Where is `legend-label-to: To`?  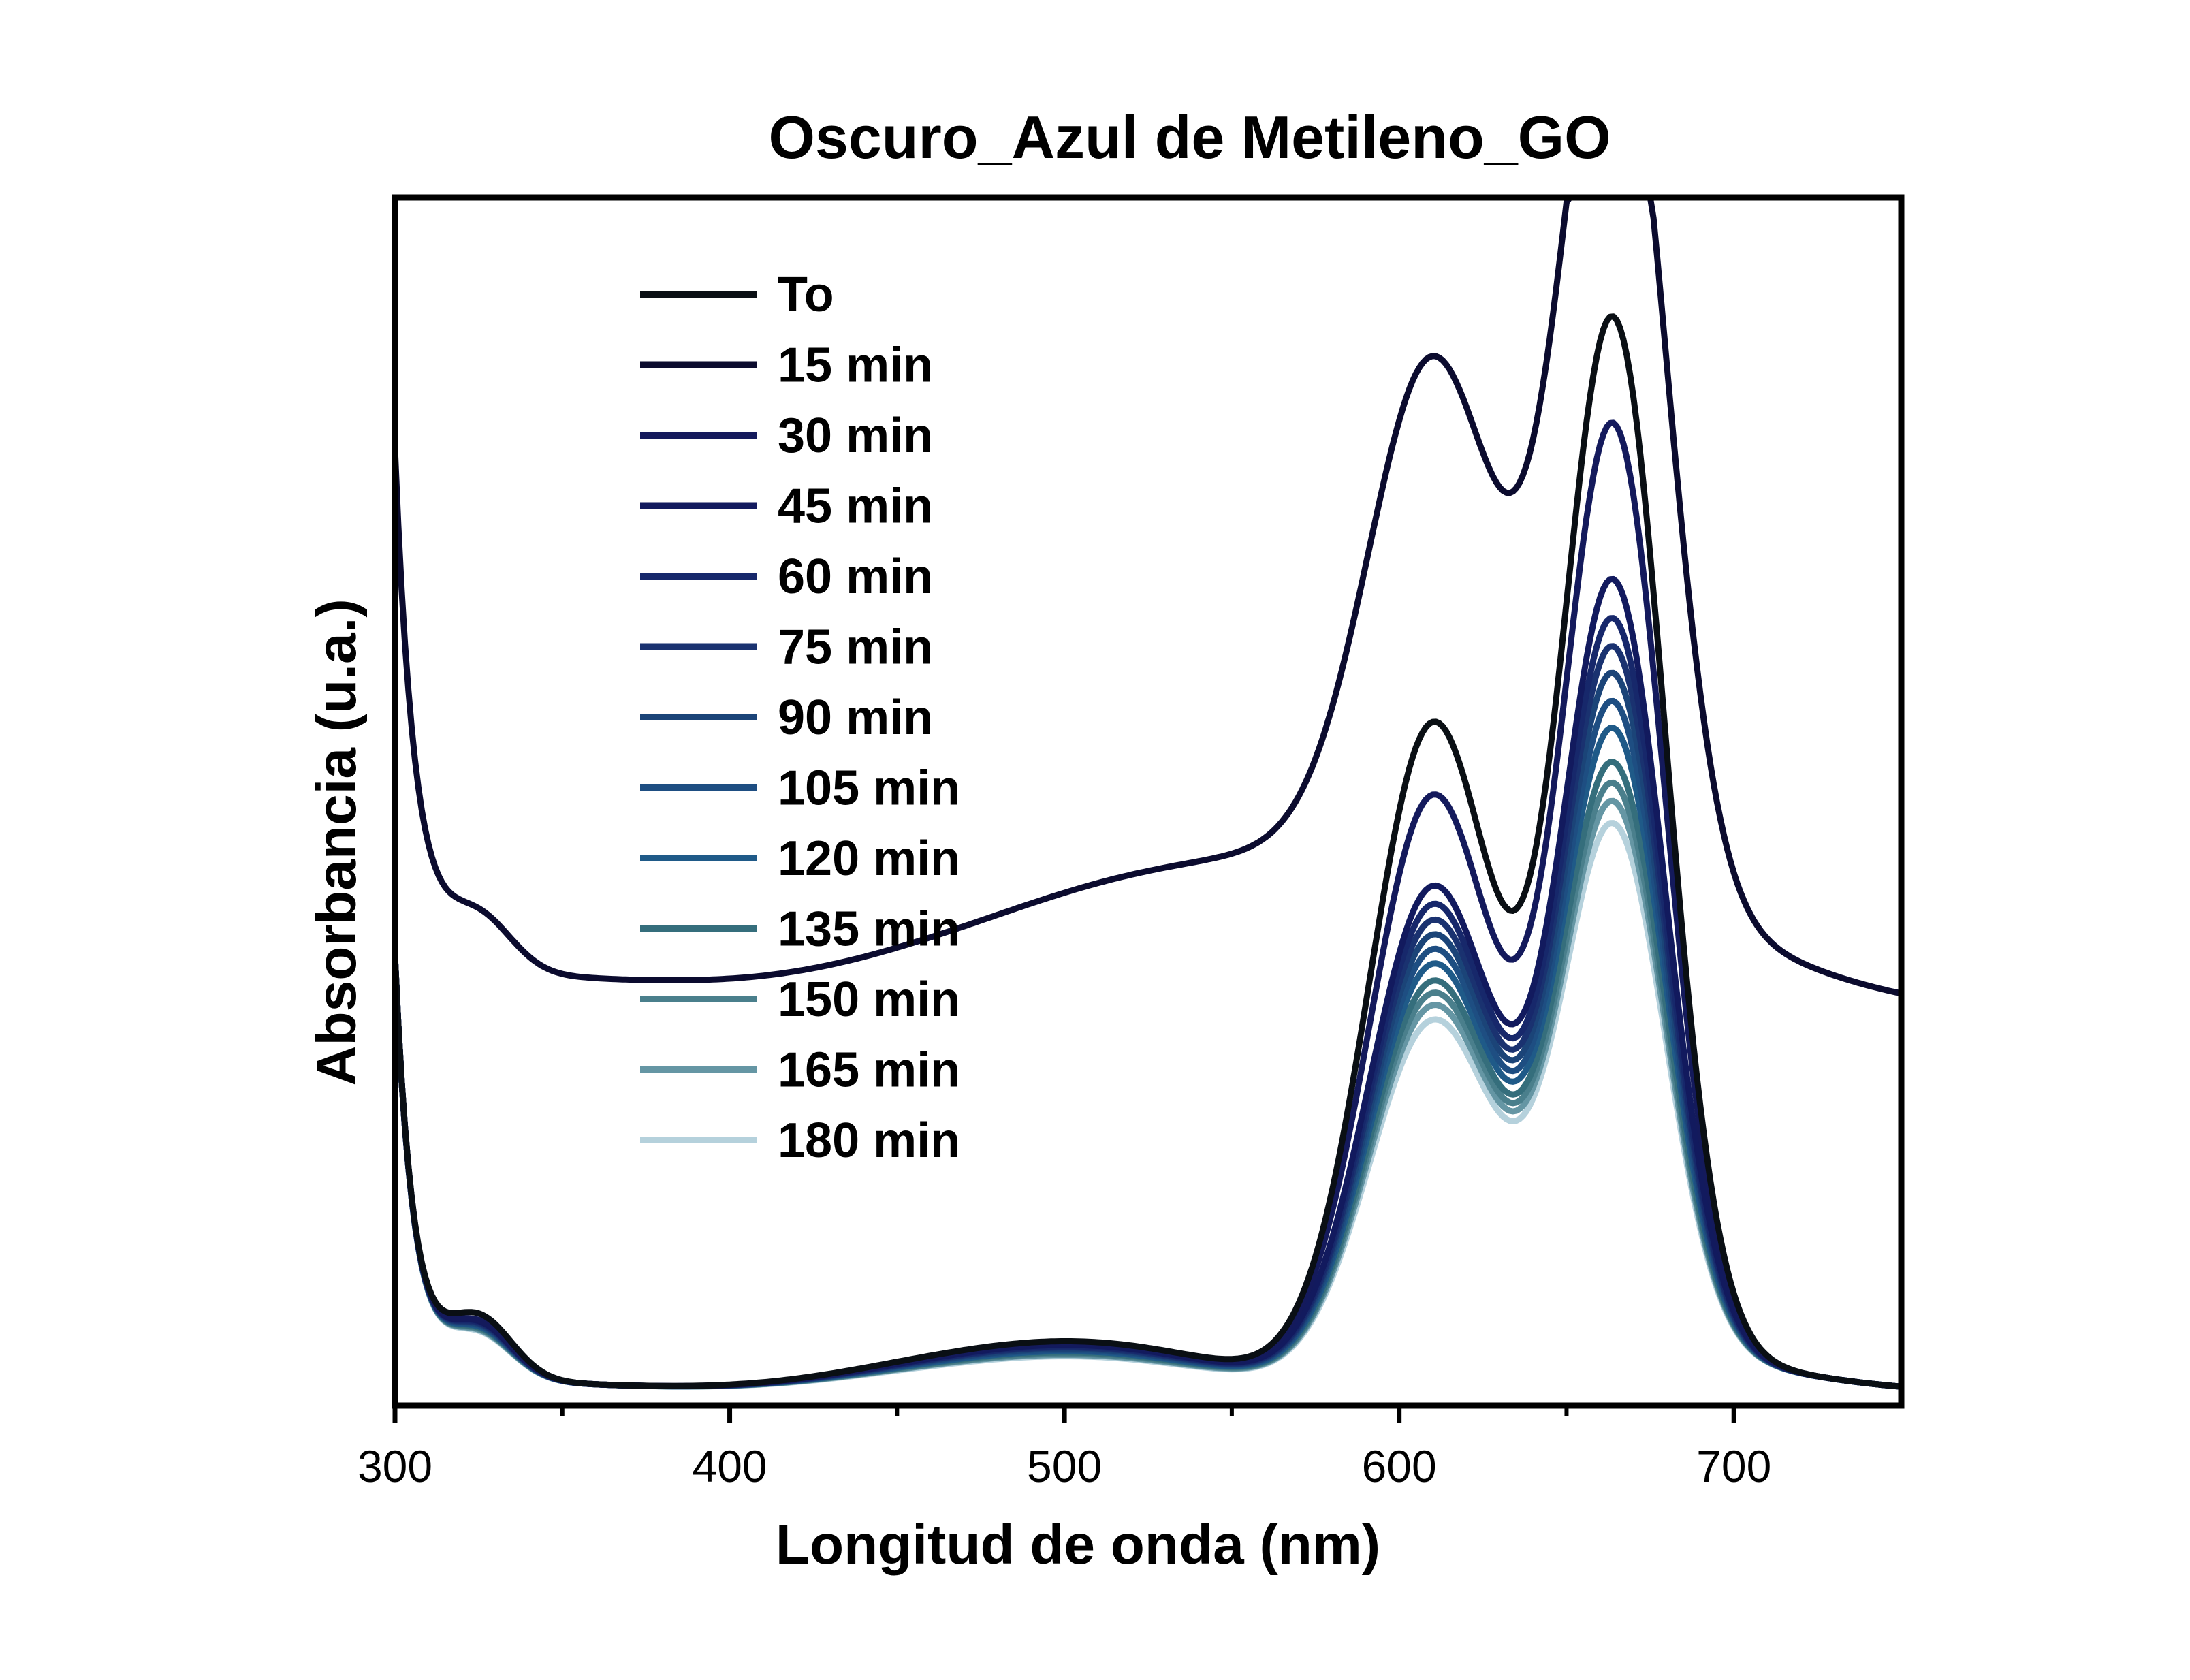 legend-label-to: To is located at coordinates (806, 295).